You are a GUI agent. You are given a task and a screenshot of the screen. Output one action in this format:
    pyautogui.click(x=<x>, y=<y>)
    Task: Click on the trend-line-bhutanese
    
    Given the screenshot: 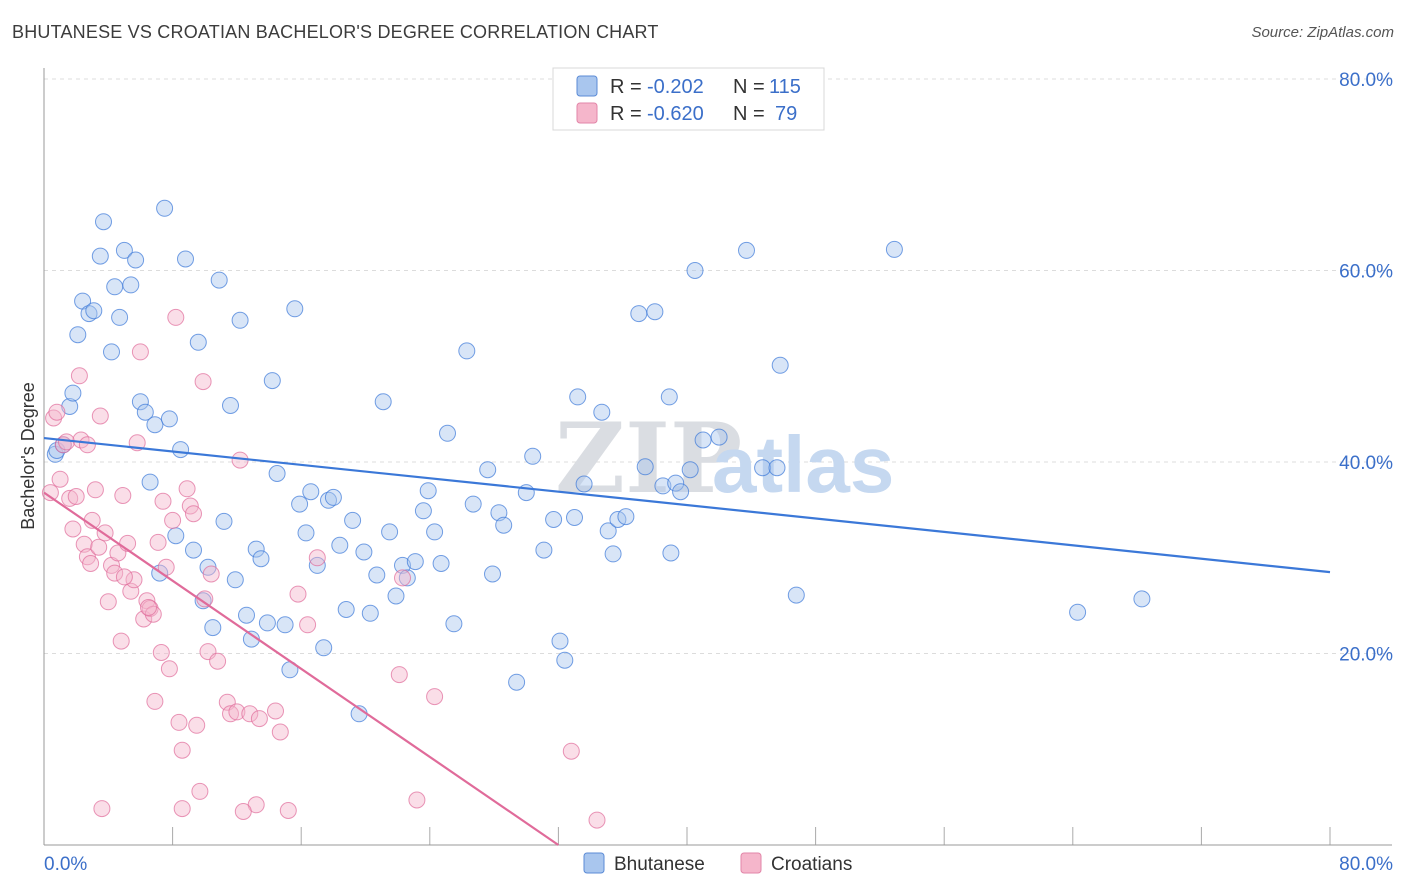 What is the action you would take?
    pyautogui.click(x=687, y=505)
    